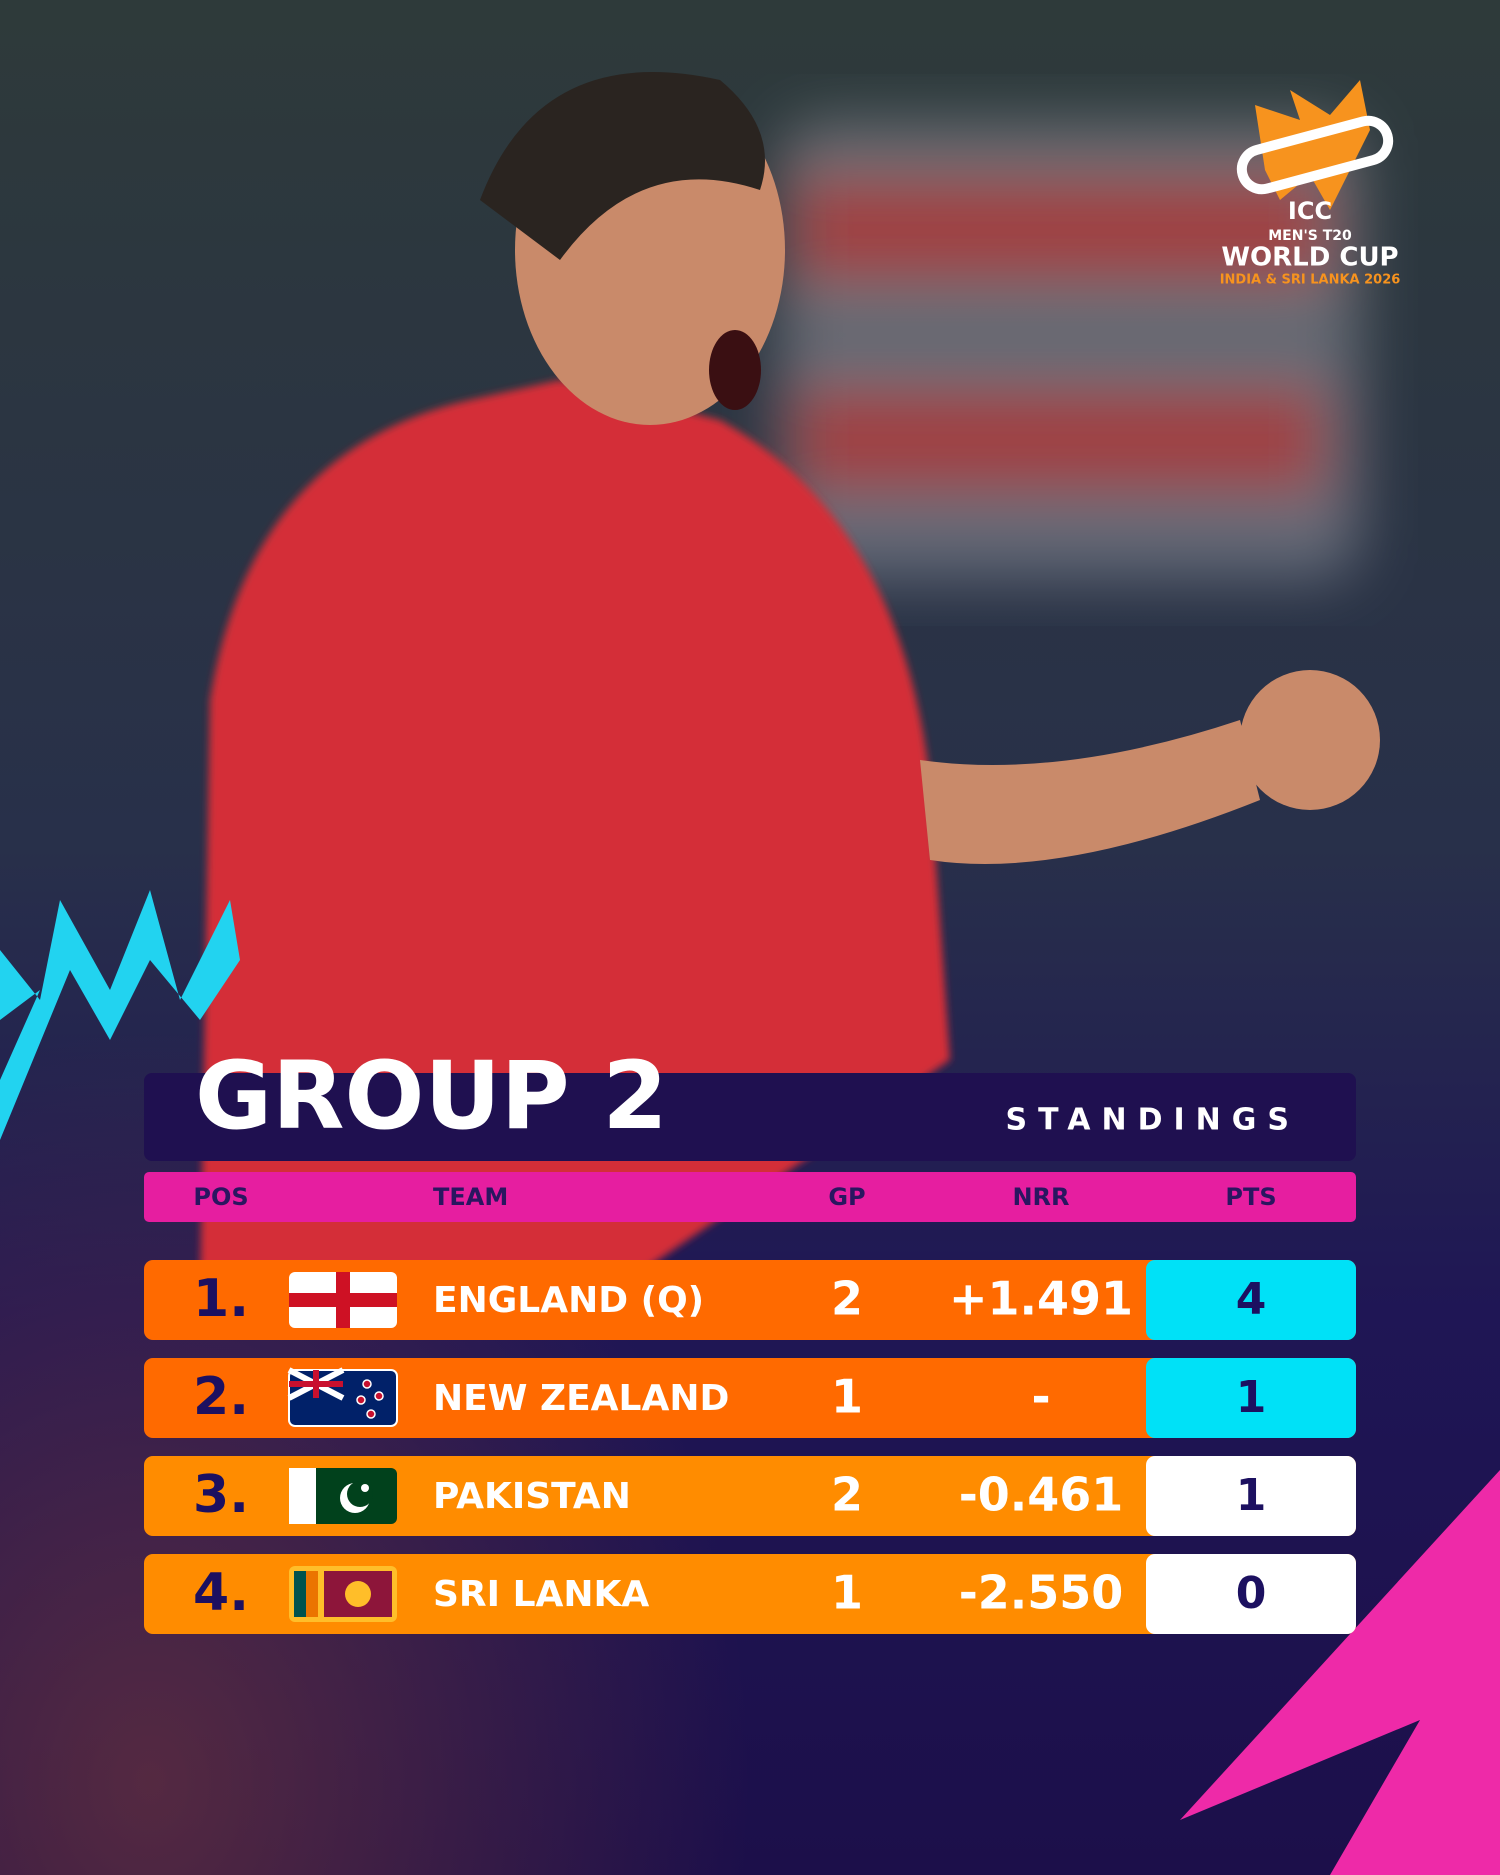 The height and width of the screenshot is (1875, 1500). Describe the element at coordinates (1250, 1197) in the screenshot. I see `column-header: PTS` at that location.